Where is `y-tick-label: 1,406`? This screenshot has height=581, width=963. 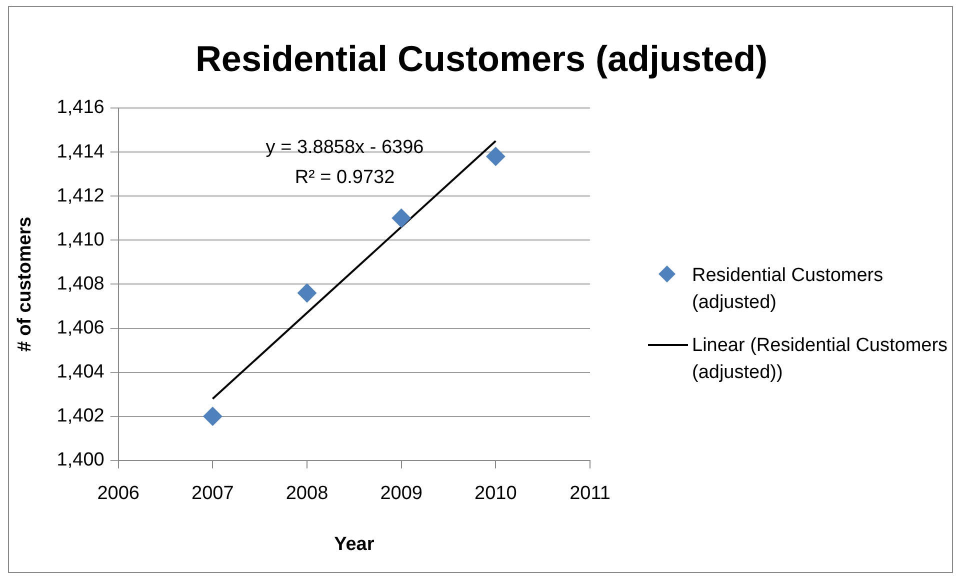 y-tick-label: 1,406 is located at coordinates (80, 327).